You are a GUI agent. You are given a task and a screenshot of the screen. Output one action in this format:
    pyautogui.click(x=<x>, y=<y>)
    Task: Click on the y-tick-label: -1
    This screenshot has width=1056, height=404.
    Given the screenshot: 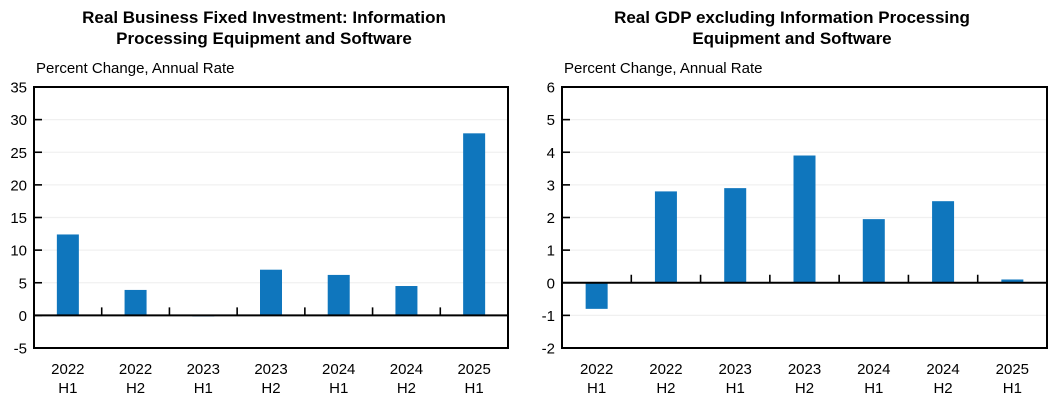 What is the action you would take?
    pyautogui.click(x=548, y=316)
    